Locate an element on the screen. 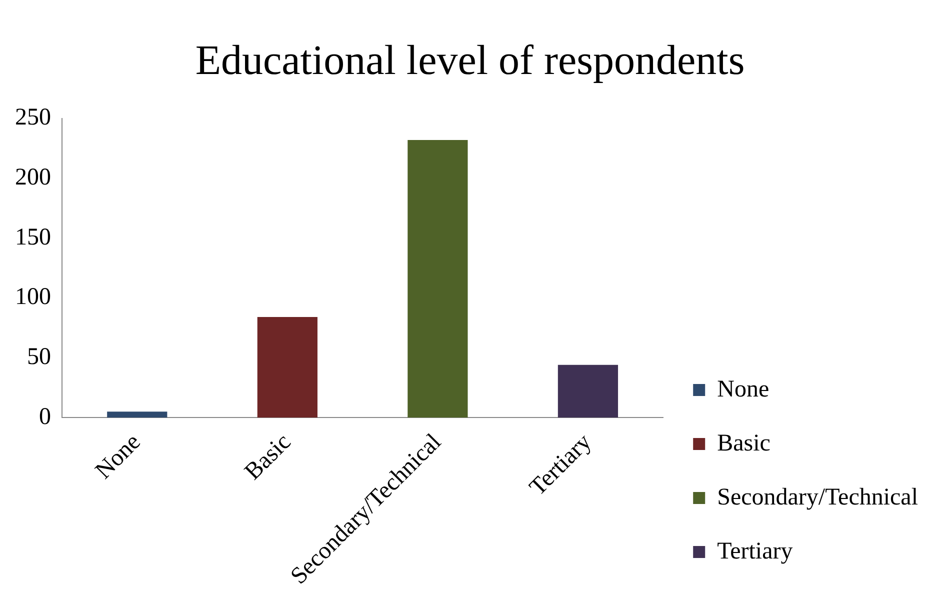  y-tick-label: 250 is located at coordinates (33, 117).